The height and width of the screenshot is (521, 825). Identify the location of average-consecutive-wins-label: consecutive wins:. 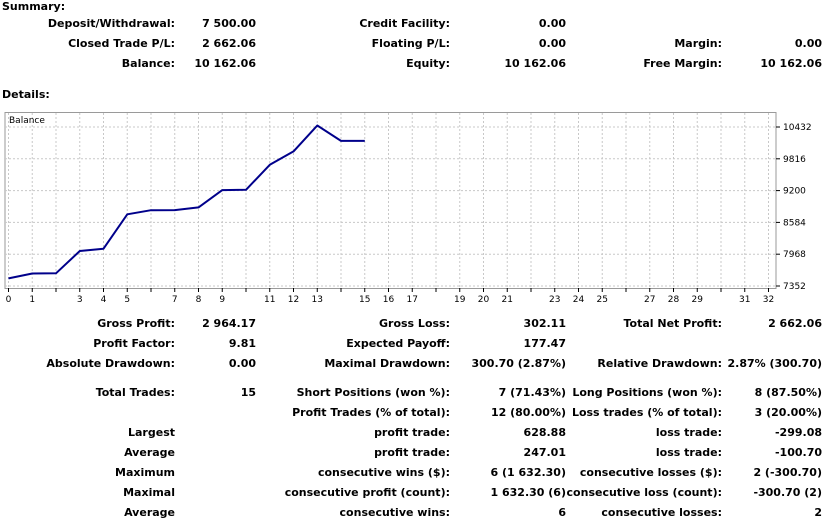
(394, 512).